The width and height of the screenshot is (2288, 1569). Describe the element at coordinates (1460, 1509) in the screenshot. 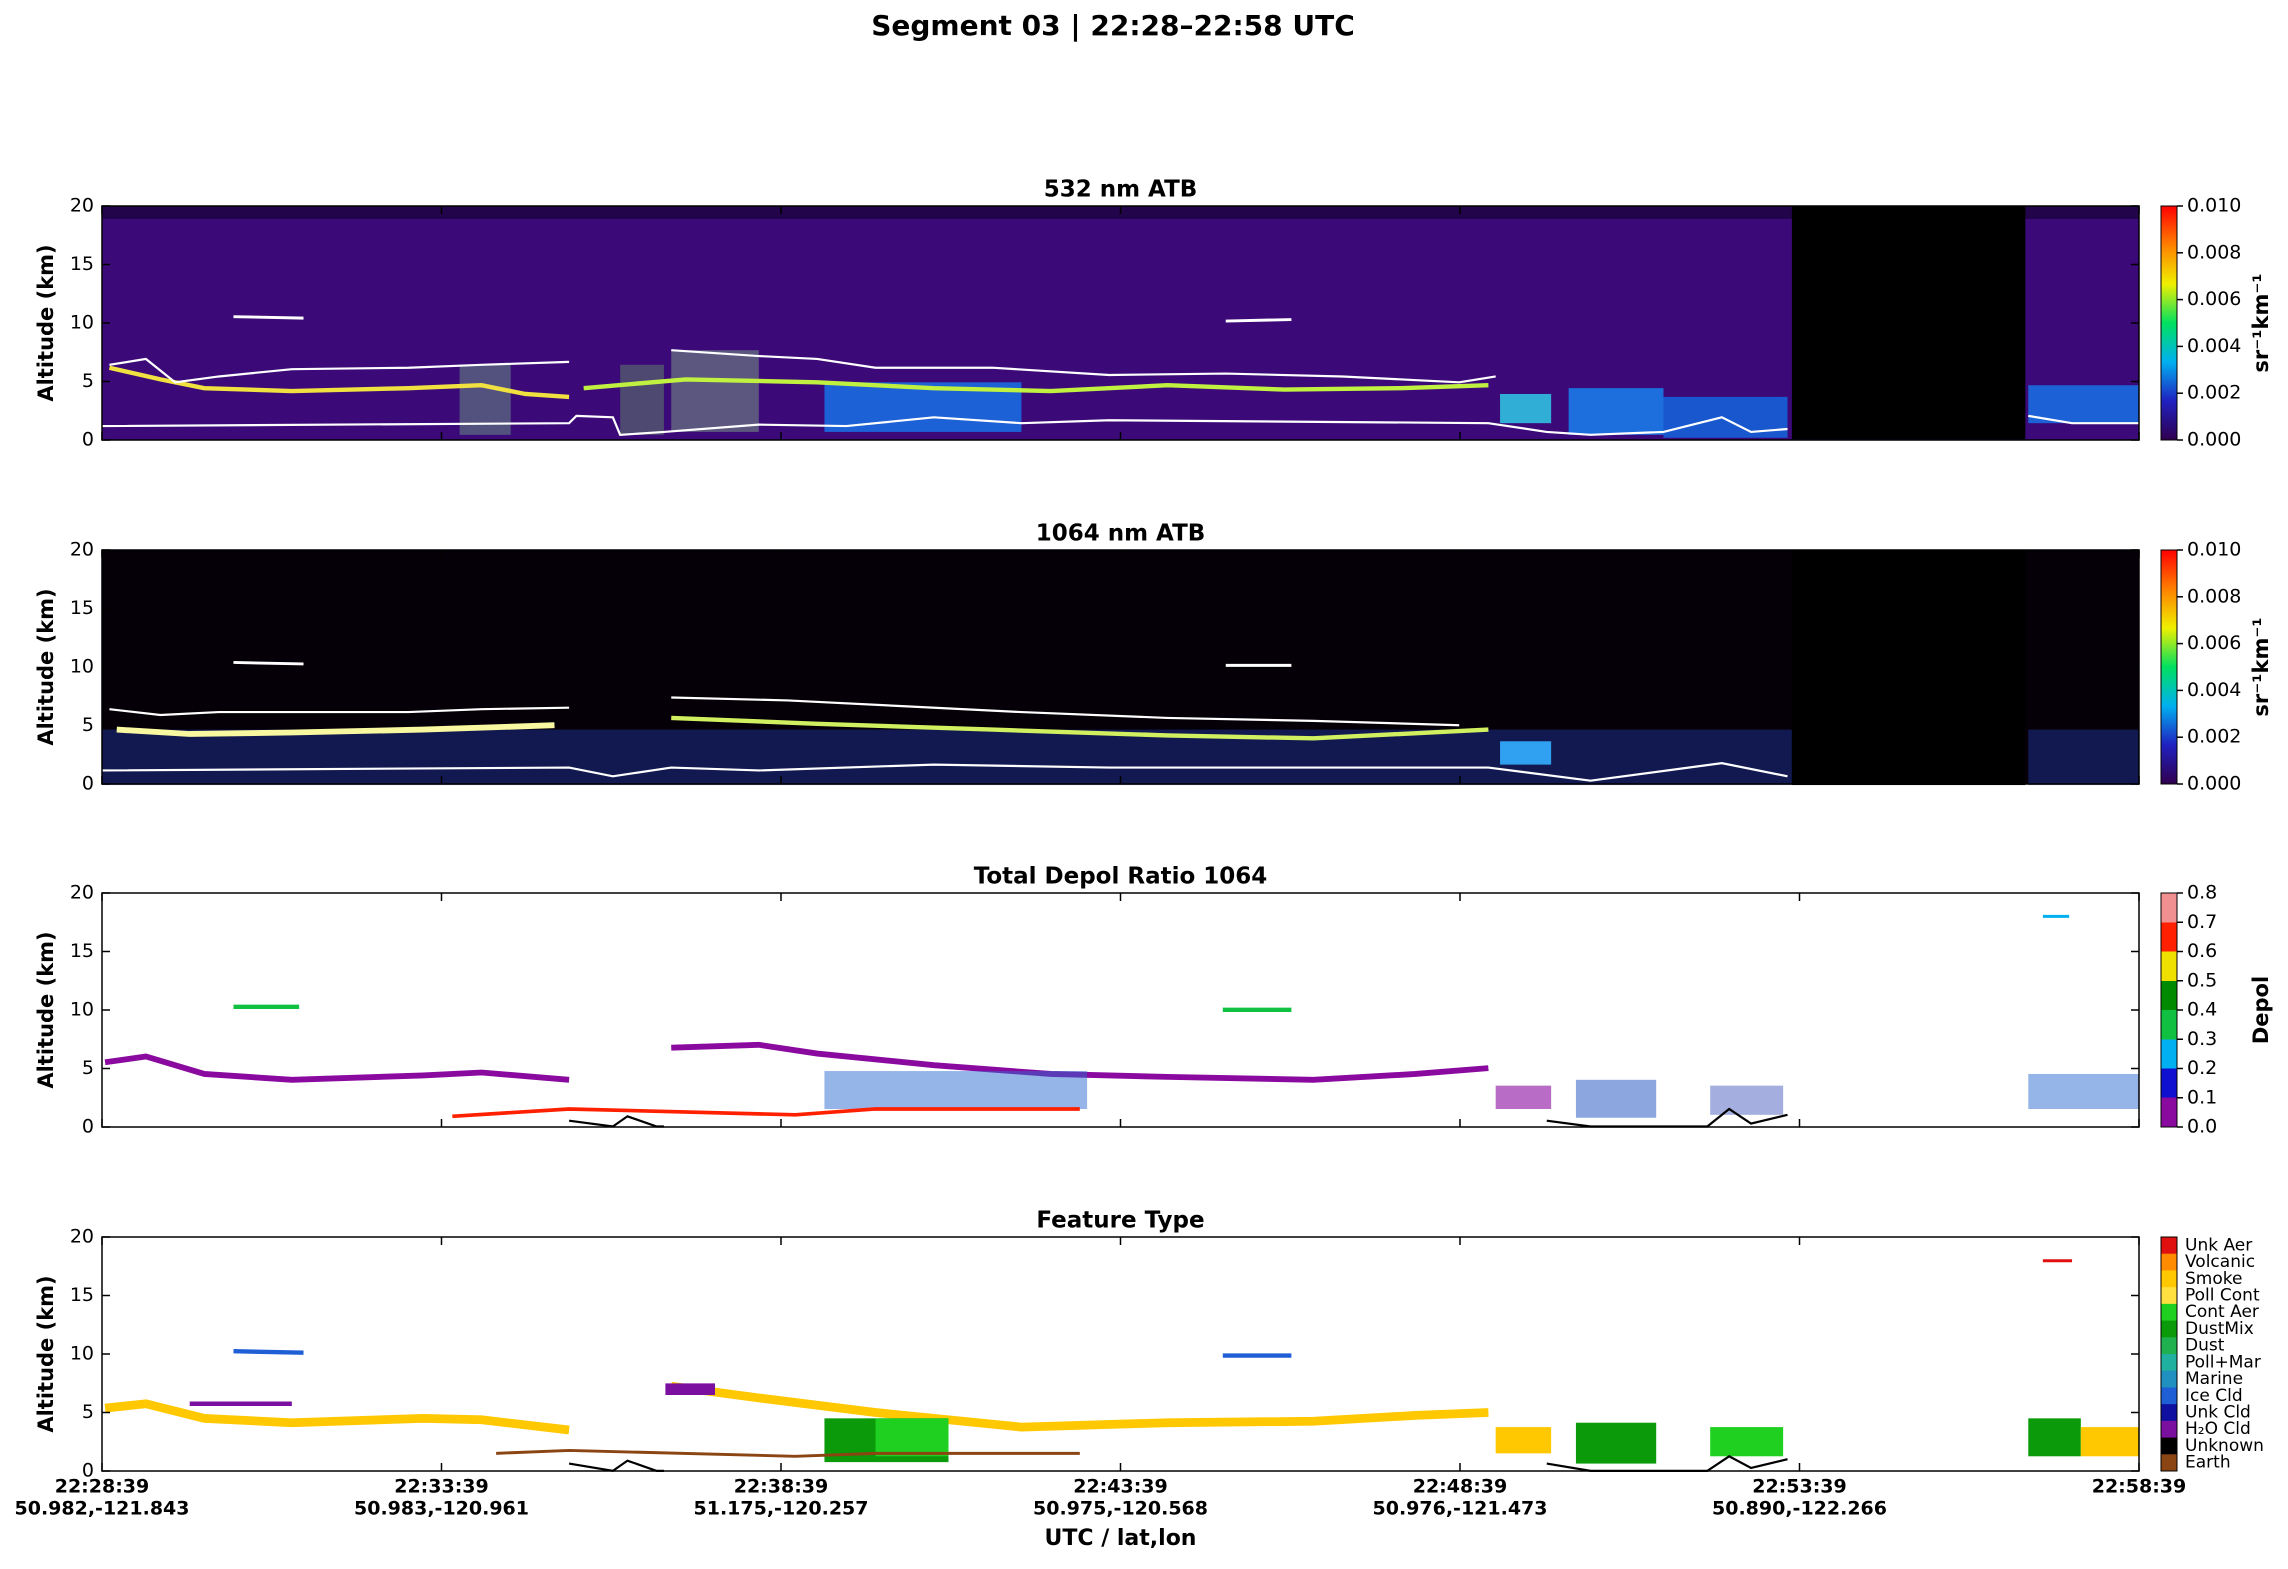

I see `x-tick-location: 50.976,-121.473` at that location.